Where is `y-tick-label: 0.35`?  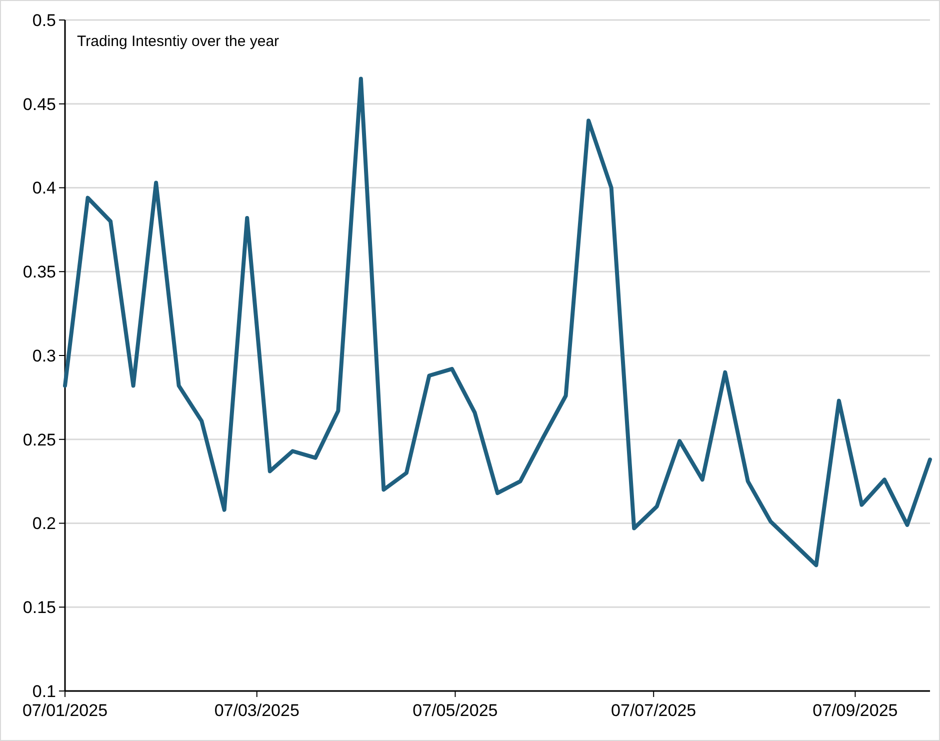 y-tick-label: 0.35 is located at coordinates (39, 272).